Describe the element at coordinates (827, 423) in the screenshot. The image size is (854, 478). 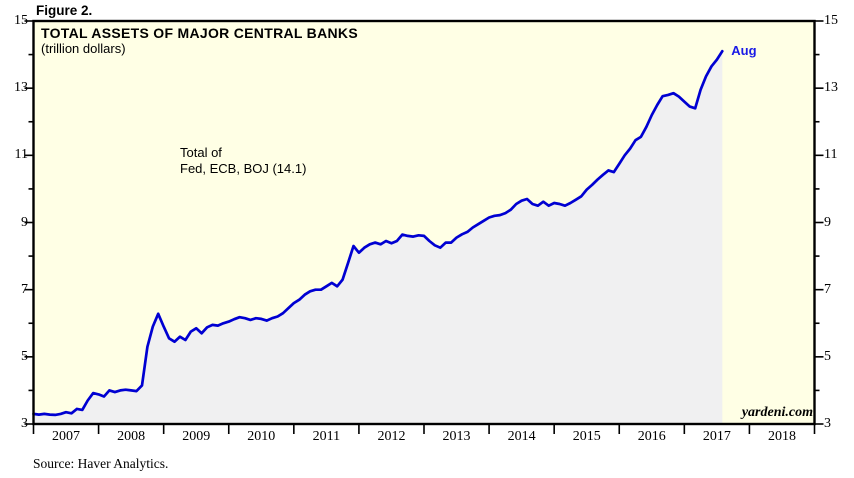
I see `y-axis-label-right: 3` at that location.